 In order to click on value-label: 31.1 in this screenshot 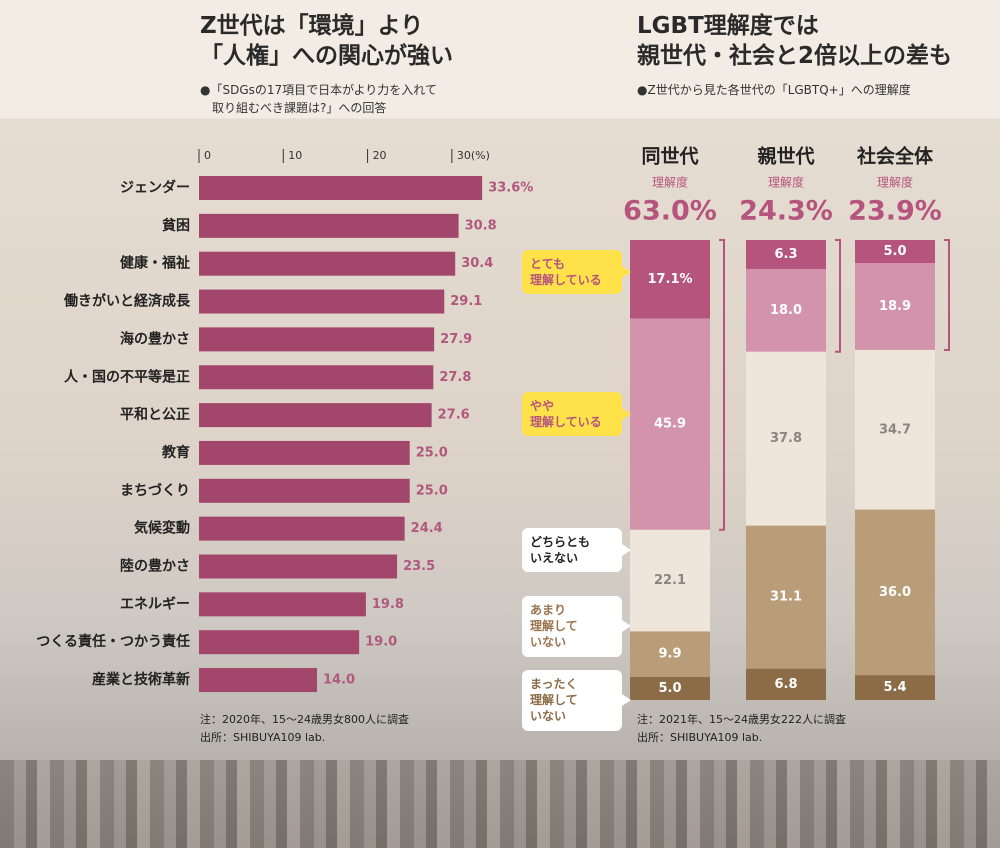, I will do `click(786, 597)`.